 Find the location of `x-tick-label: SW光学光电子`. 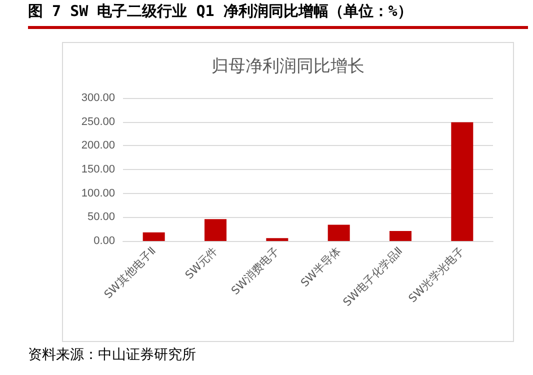

x-tick-label: SW光学光电子 is located at coordinates (436, 275).